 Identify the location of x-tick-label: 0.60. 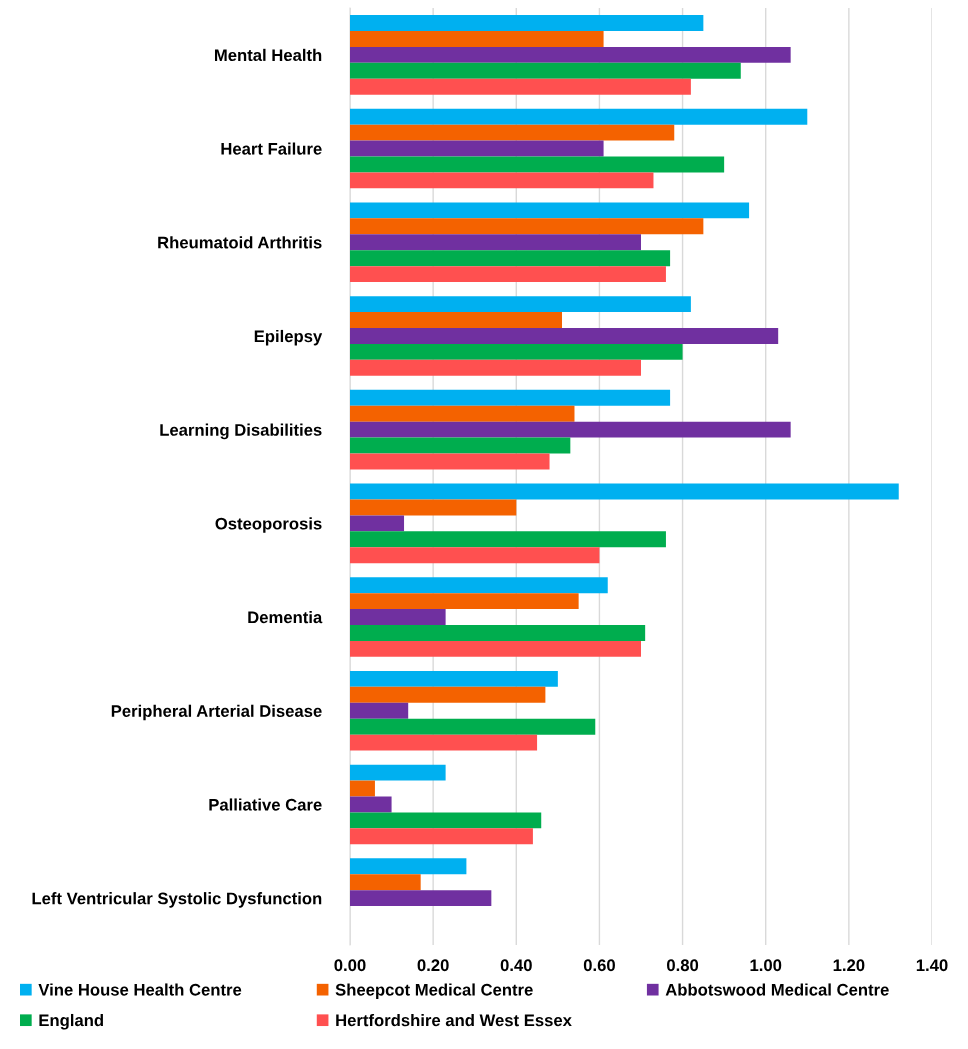
(599, 965).